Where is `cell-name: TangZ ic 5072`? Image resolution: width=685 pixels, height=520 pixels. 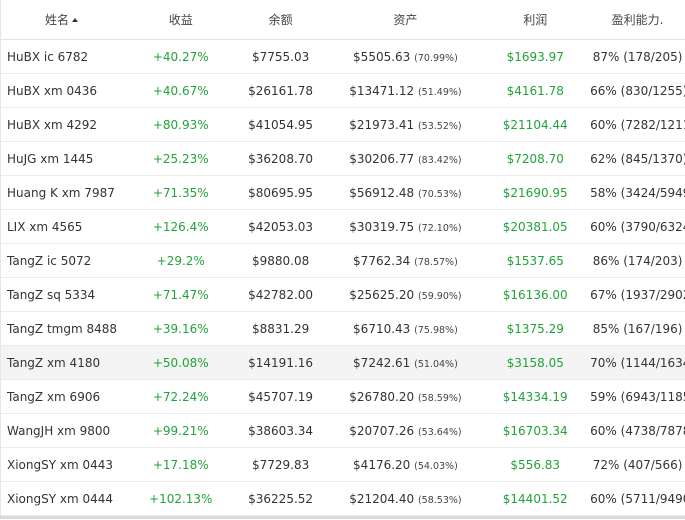
cell-name: TangZ ic 5072 is located at coordinates (49, 260).